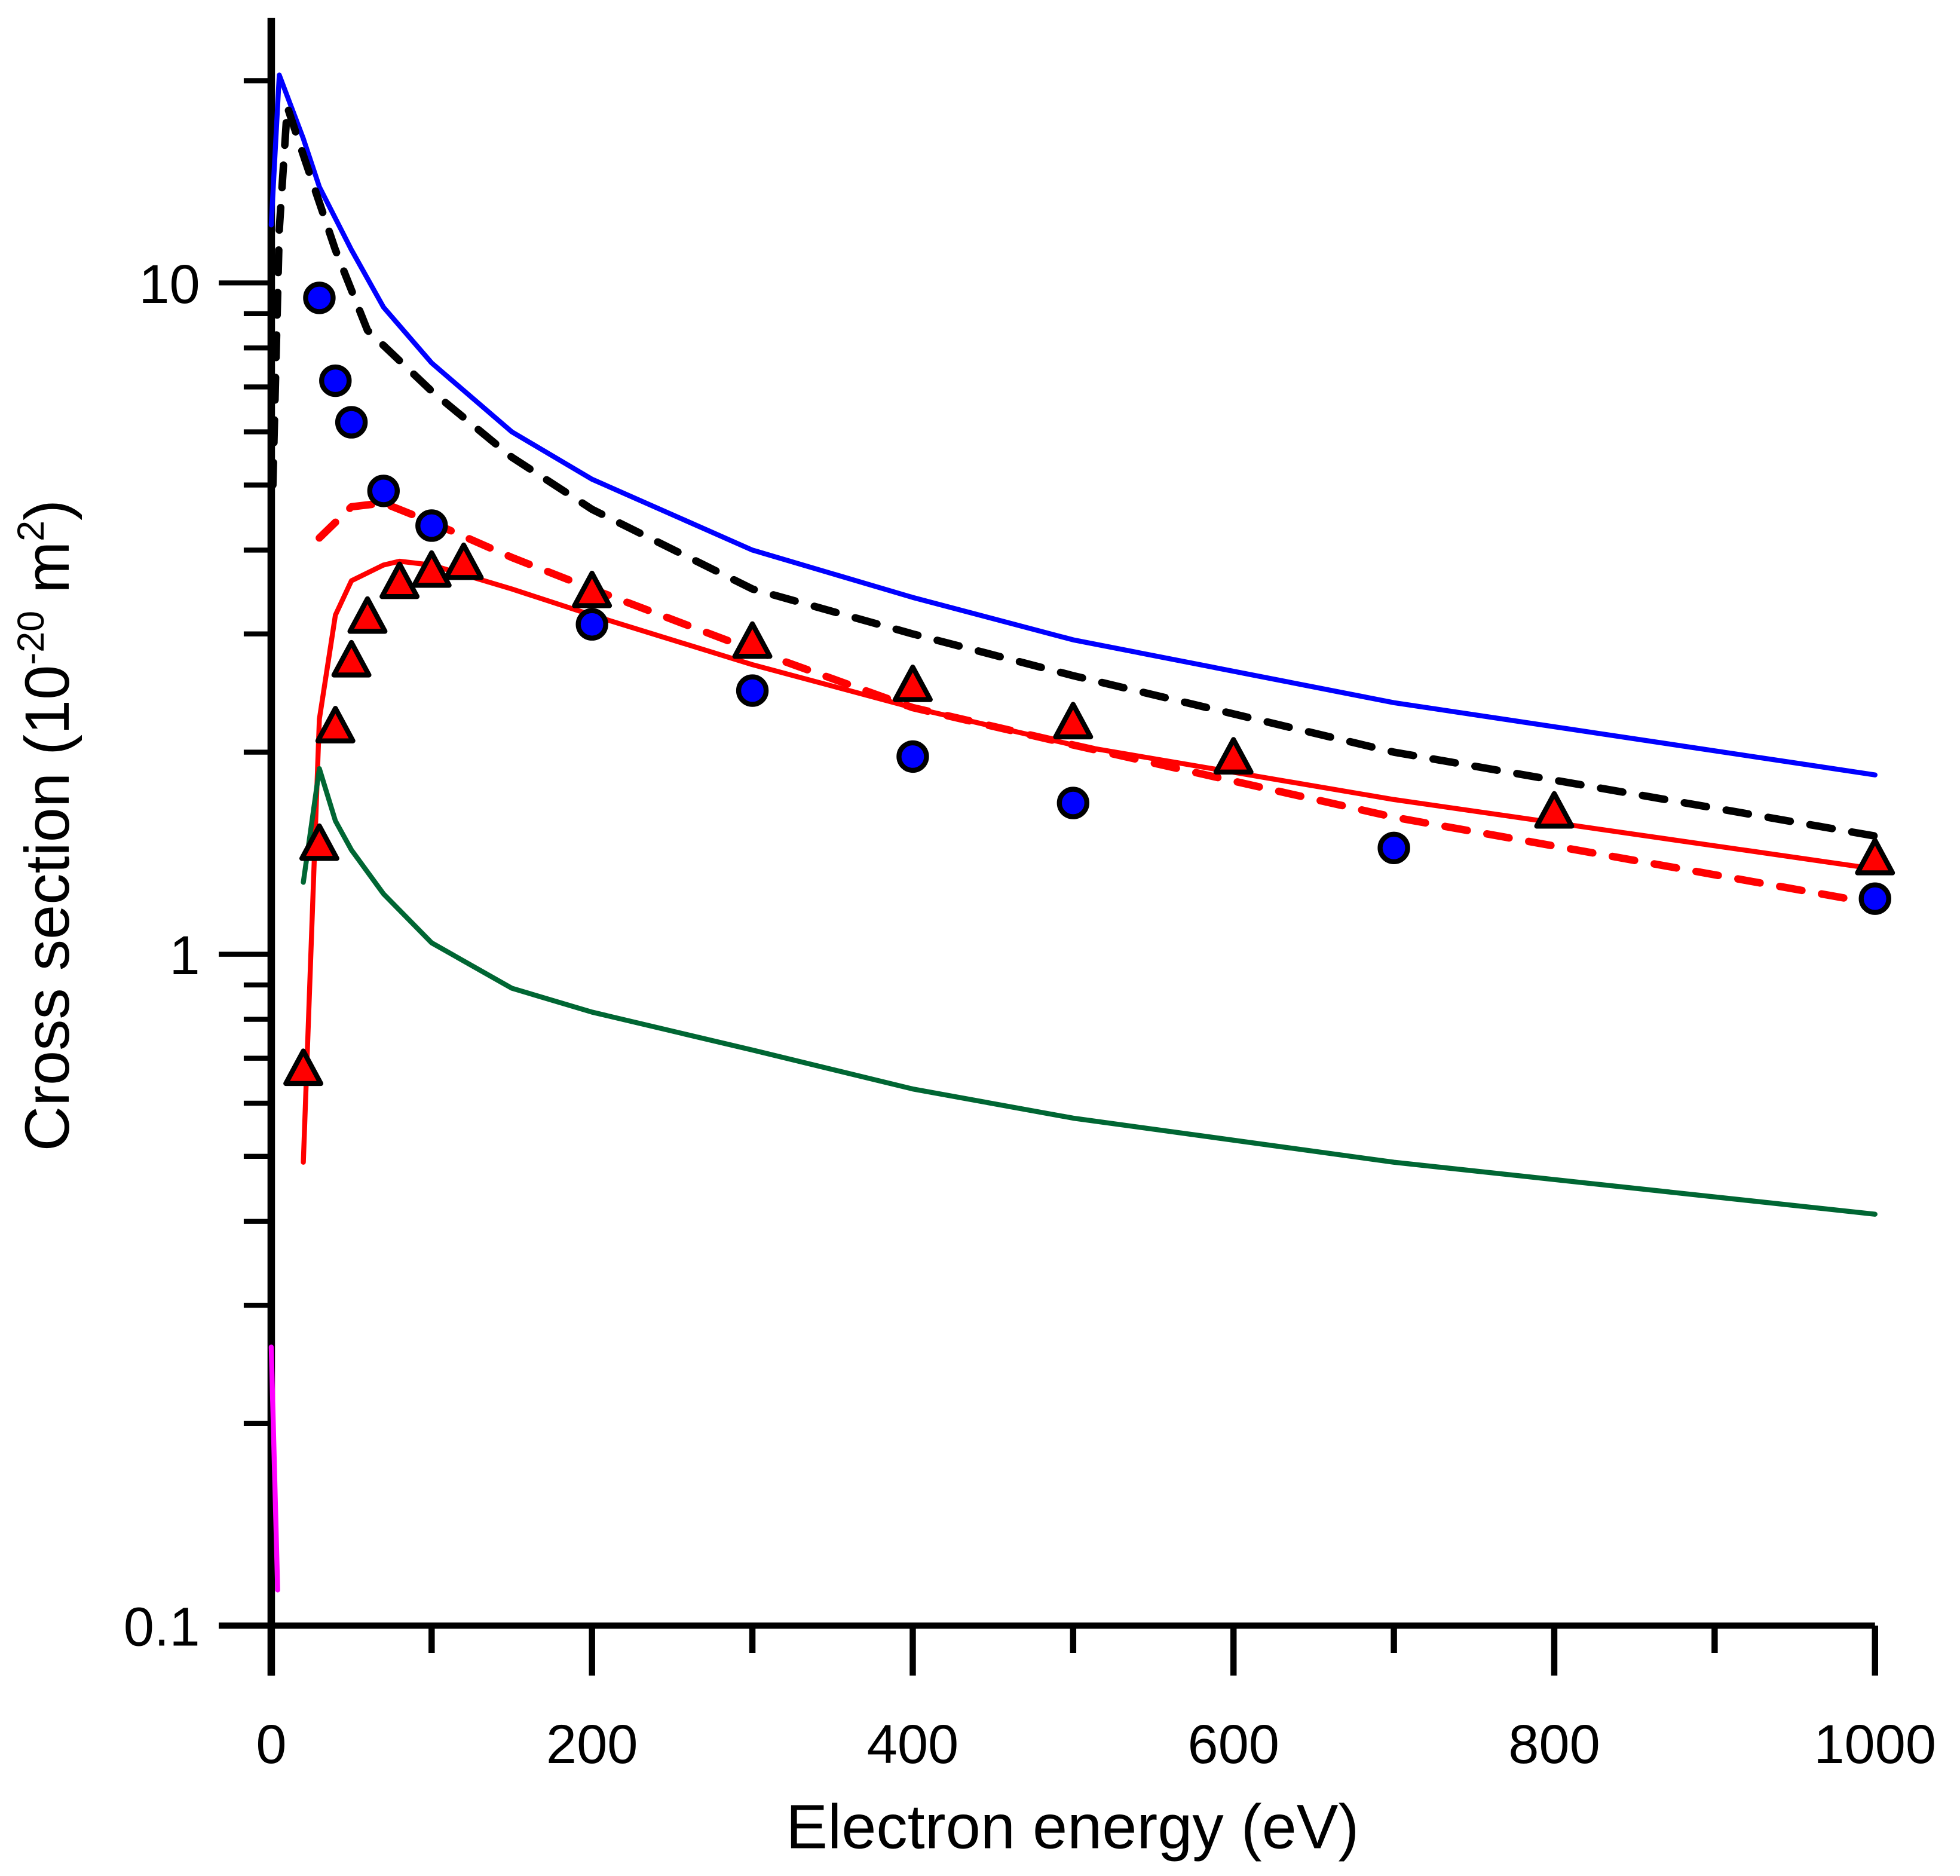  What do you see at coordinates (31, 638) in the screenshot?
I see `y-label-exponent: -20` at bounding box center [31, 638].